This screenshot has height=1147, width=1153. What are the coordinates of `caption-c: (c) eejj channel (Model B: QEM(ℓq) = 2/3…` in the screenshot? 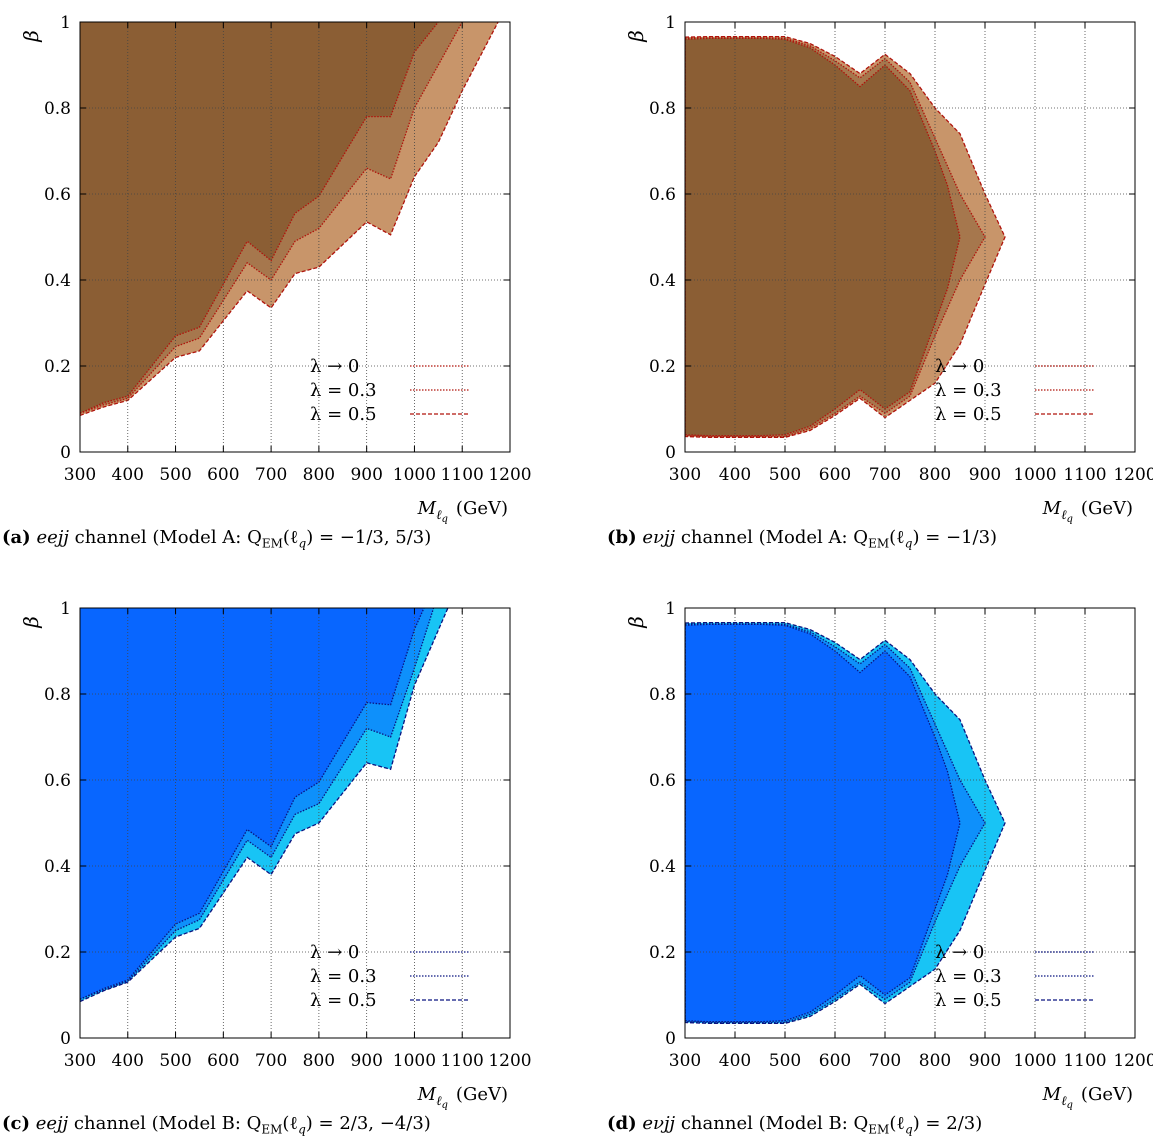 It's located at (216, 1125).